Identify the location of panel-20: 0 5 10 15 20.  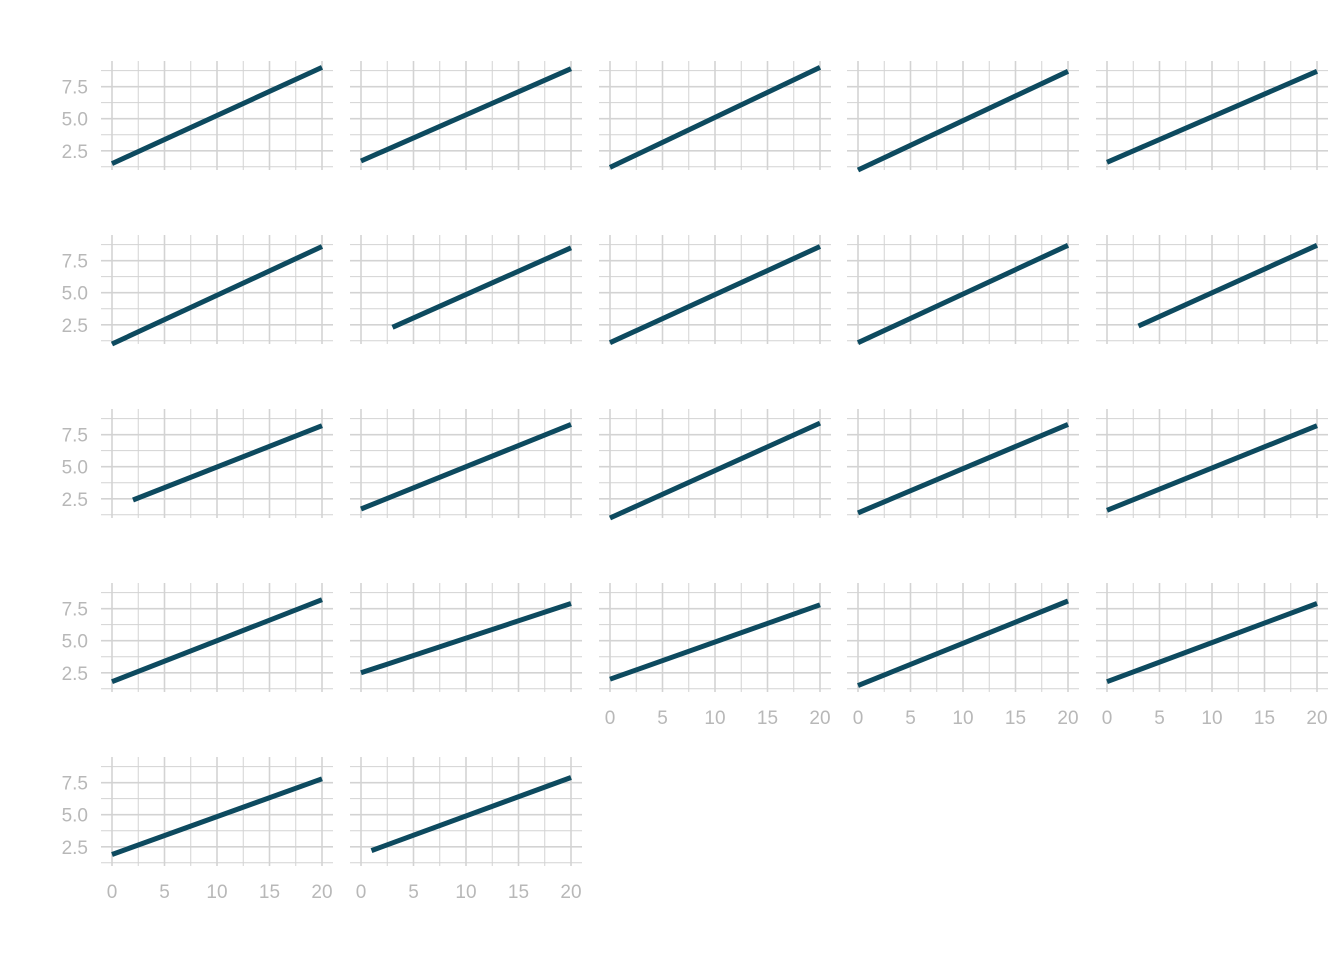
(1212, 656).